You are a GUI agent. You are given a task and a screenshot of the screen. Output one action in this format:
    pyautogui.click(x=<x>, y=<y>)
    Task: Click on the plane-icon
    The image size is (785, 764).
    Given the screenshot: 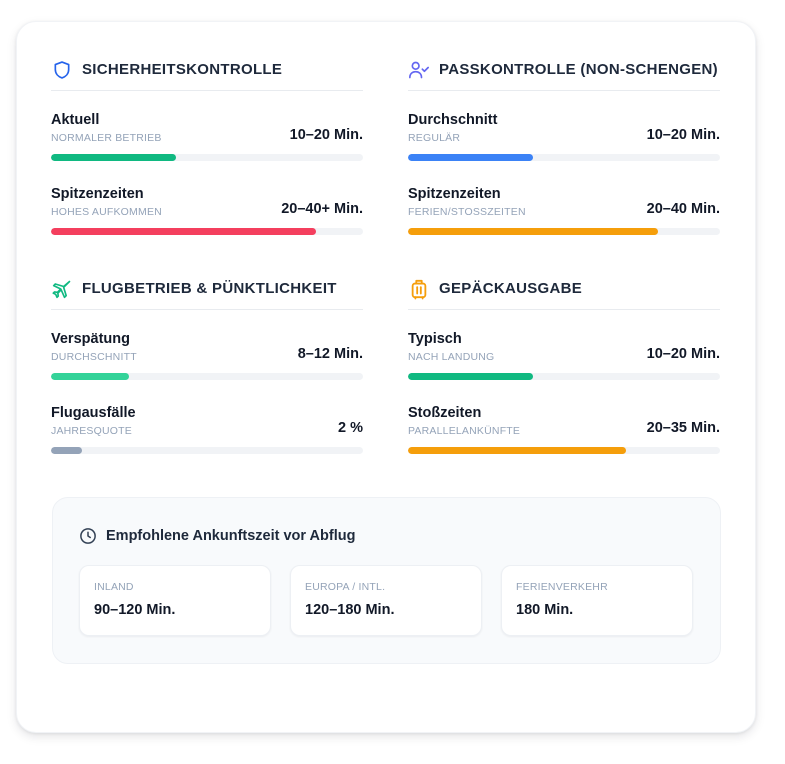 What is the action you would take?
    pyautogui.click(x=62, y=289)
    